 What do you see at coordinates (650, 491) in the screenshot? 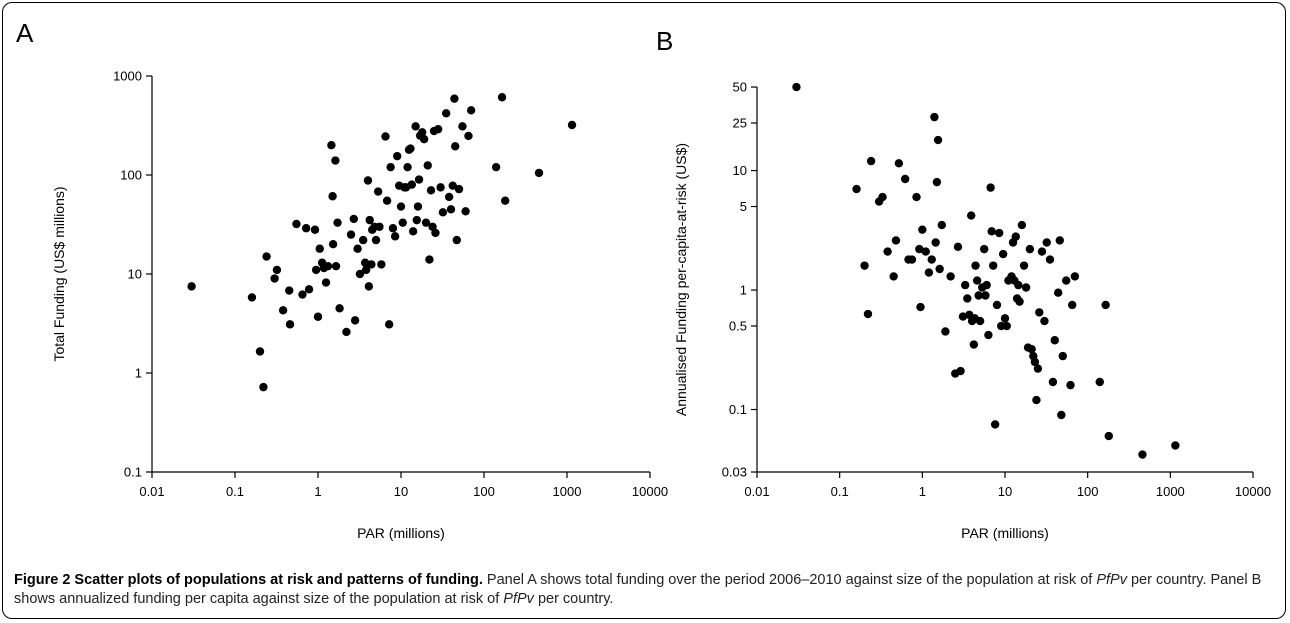
I see `panel-a-x-tick-label: 10000` at bounding box center [650, 491].